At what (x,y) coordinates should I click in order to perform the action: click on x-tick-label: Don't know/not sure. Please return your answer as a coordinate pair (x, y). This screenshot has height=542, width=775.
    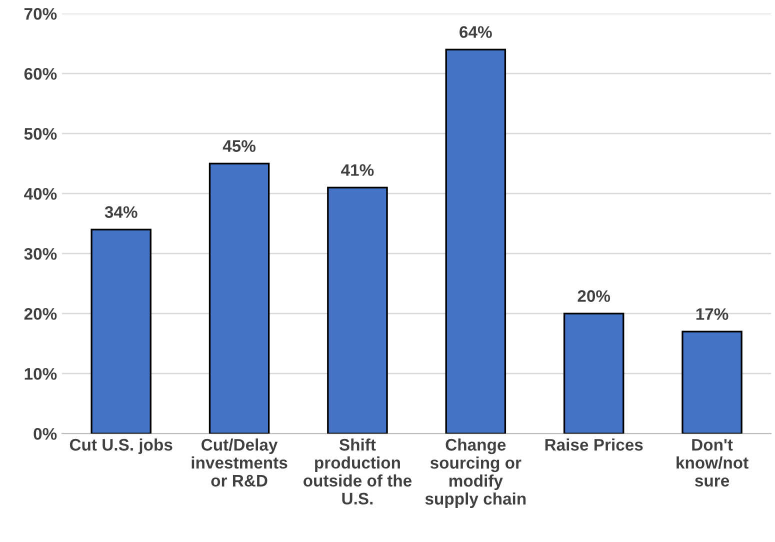
    Looking at the image, I should click on (712, 463).